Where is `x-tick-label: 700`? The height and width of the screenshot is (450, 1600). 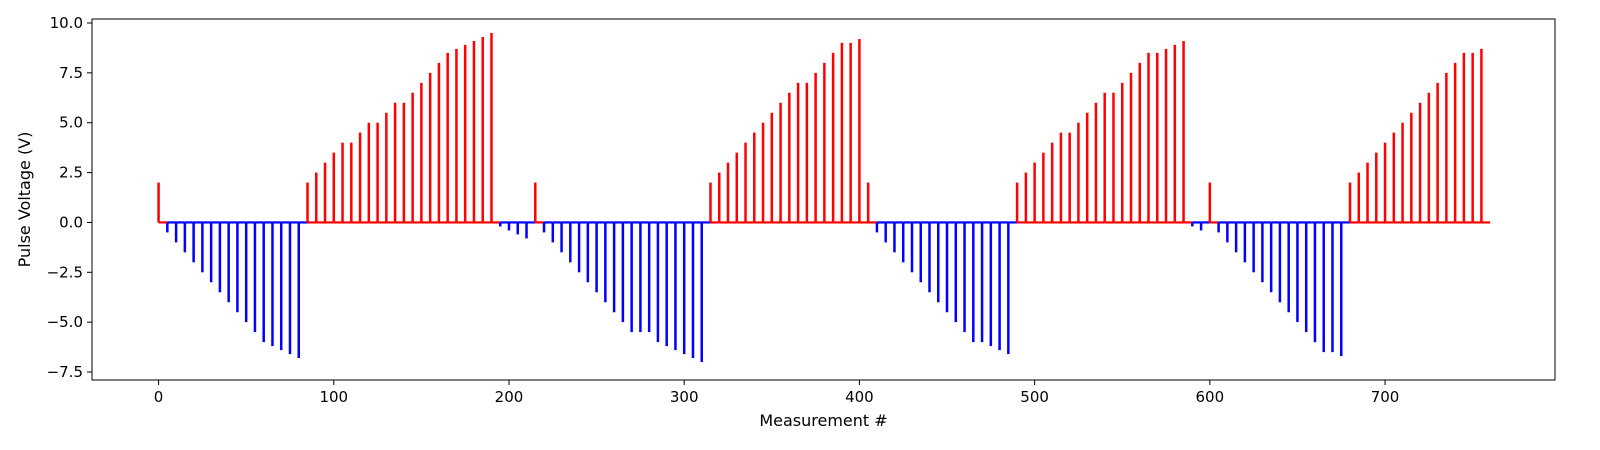
x-tick-label: 700 is located at coordinates (1385, 397).